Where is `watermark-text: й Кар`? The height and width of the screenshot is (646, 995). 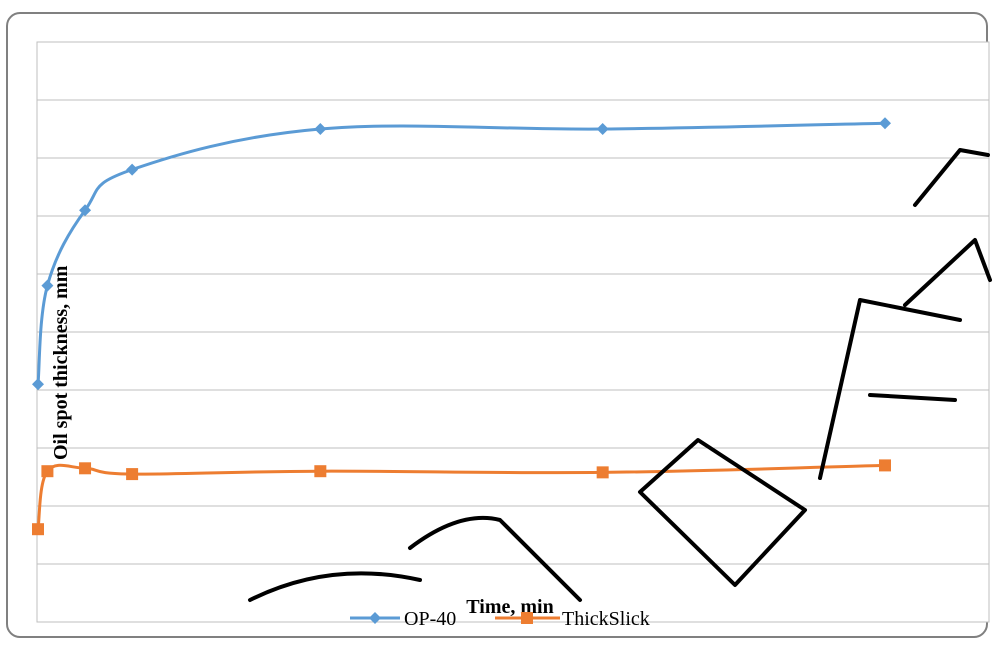 watermark-text: й Кар is located at coordinates (721, 639).